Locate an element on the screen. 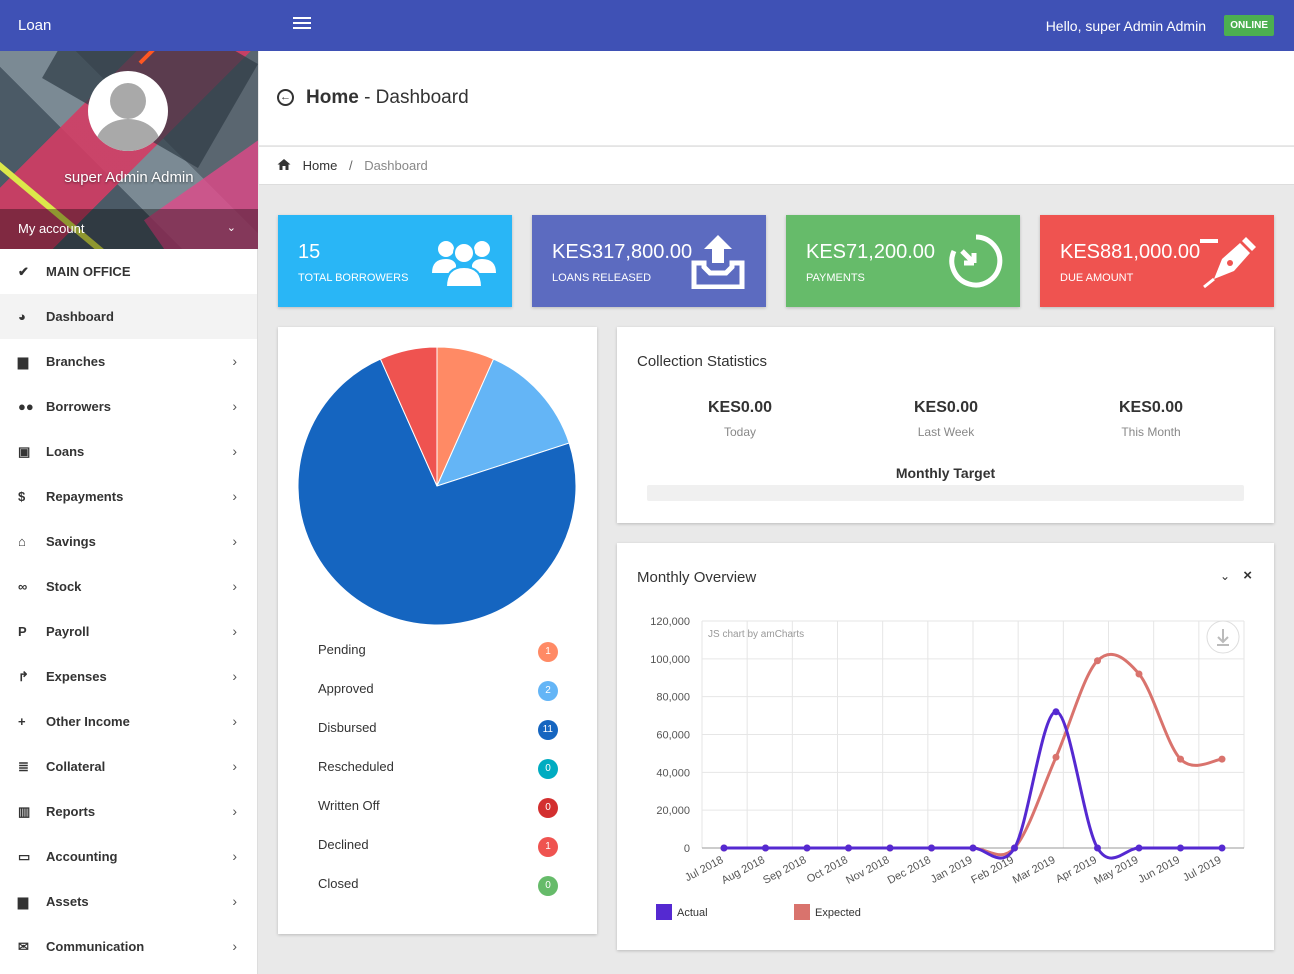 The image size is (1294, 974). sidebar-item-assets: ▆ Assets › is located at coordinates (128, 901).